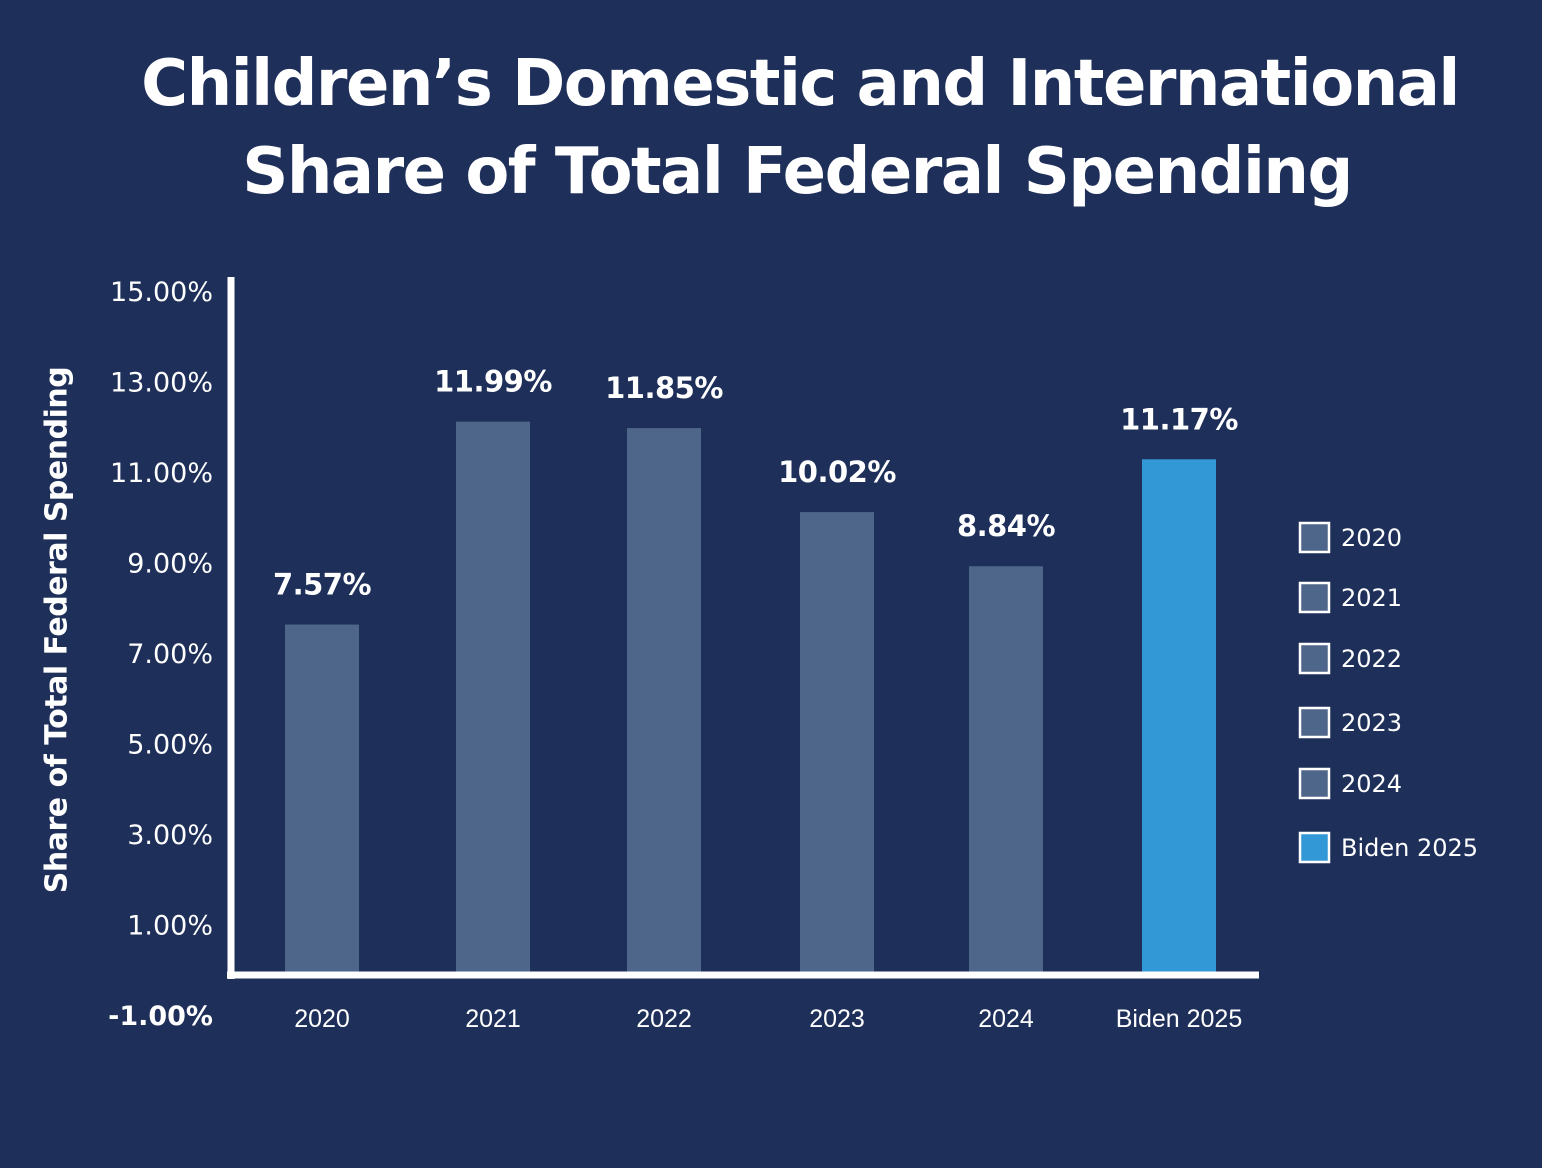 The width and height of the screenshot is (1542, 1168). I want to click on data-label: 11.85%, so click(664, 388).